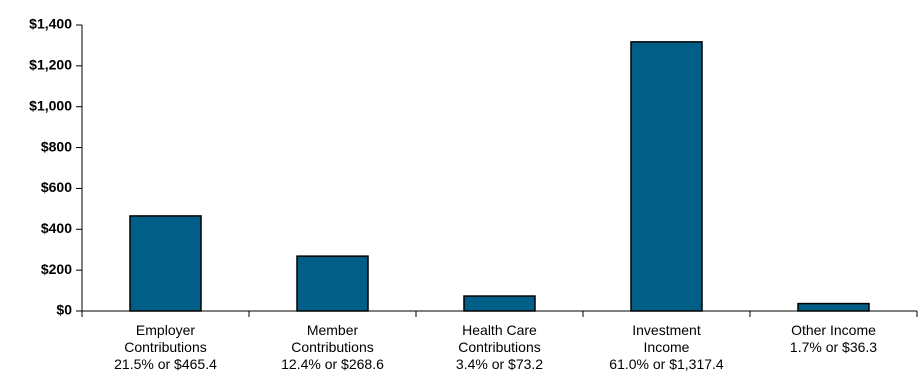 The height and width of the screenshot is (377, 921). What do you see at coordinates (50, 105) in the screenshot?
I see `y-tick-label: $1,000` at bounding box center [50, 105].